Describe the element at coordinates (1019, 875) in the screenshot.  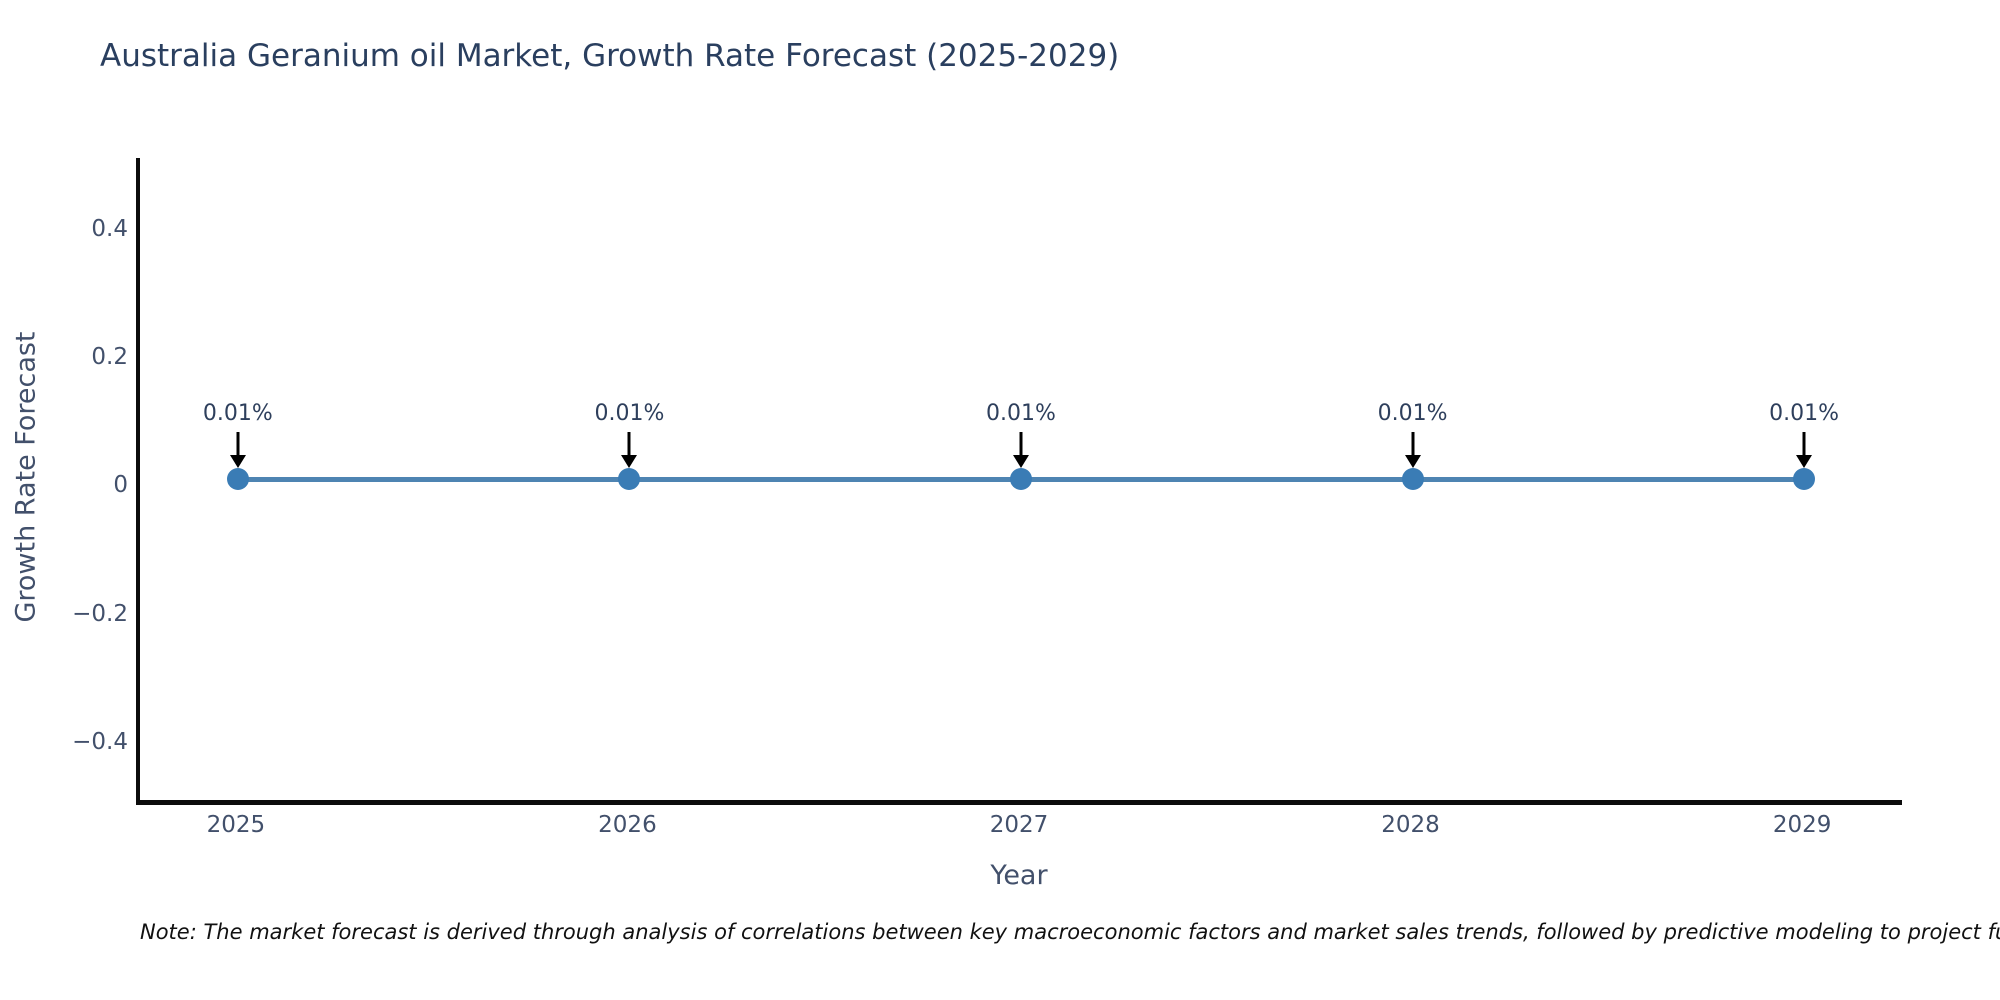
I see `x-axis-title: Year` at that location.